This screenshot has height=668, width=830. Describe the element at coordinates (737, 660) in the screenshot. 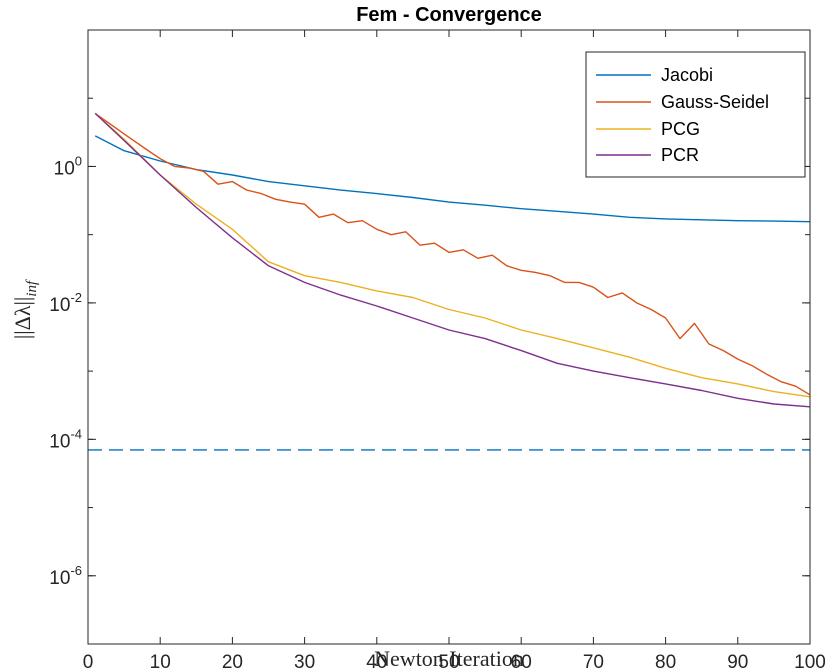

I see `x-tick-label: 90` at that location.